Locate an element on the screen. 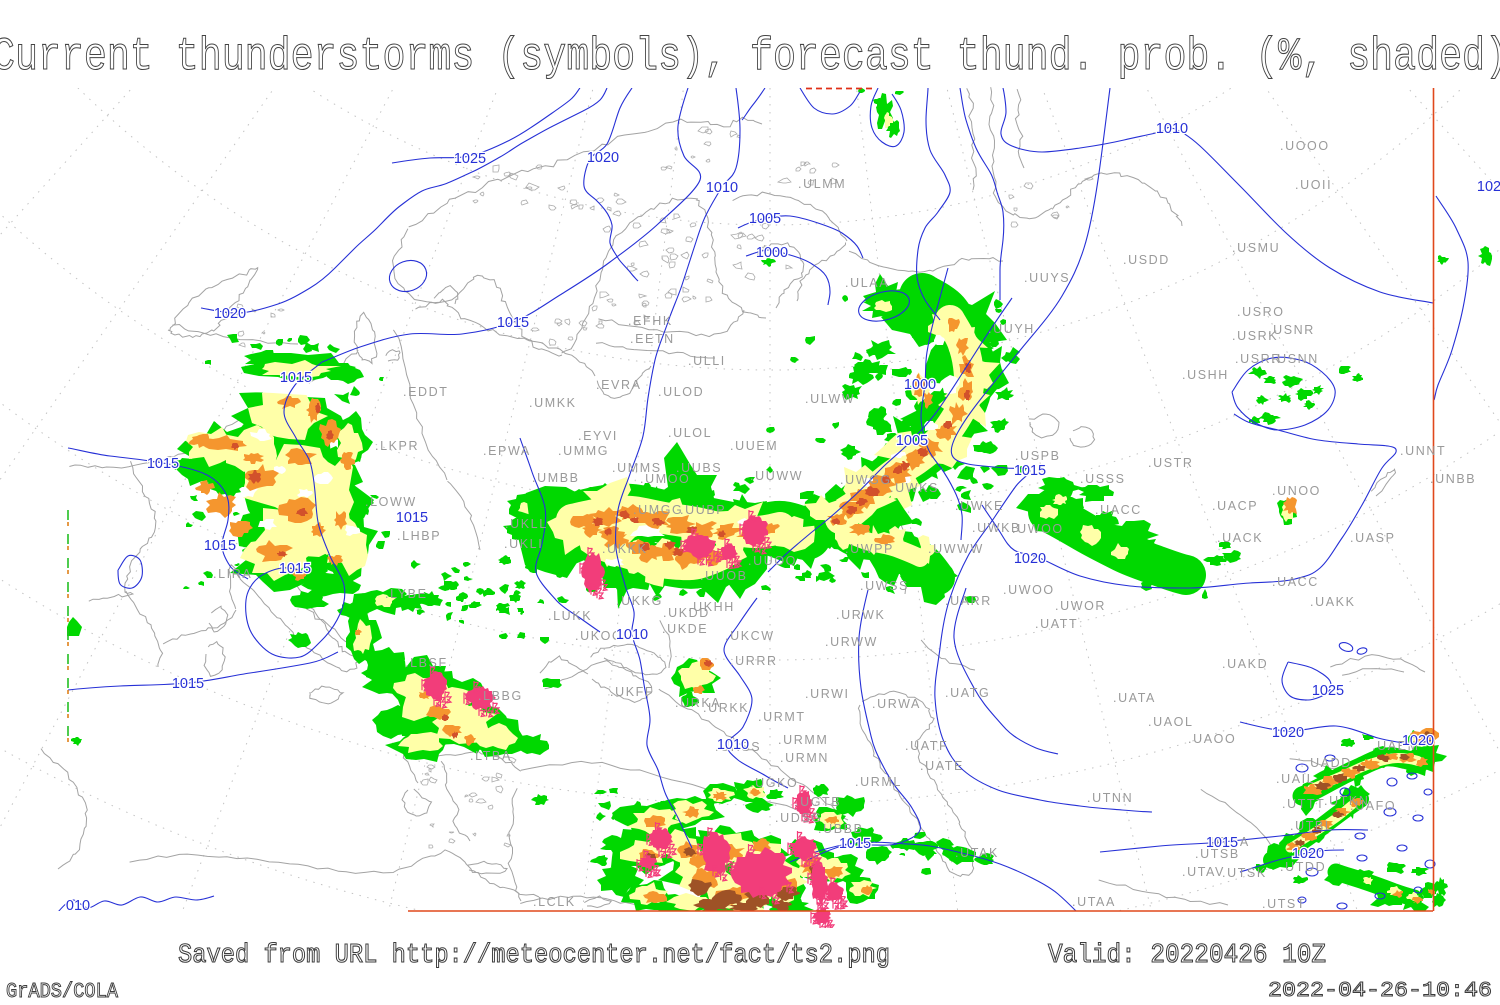 The image size is (1500, 1005). svg-text: .UAFO is located at coordinates (1373, 806).